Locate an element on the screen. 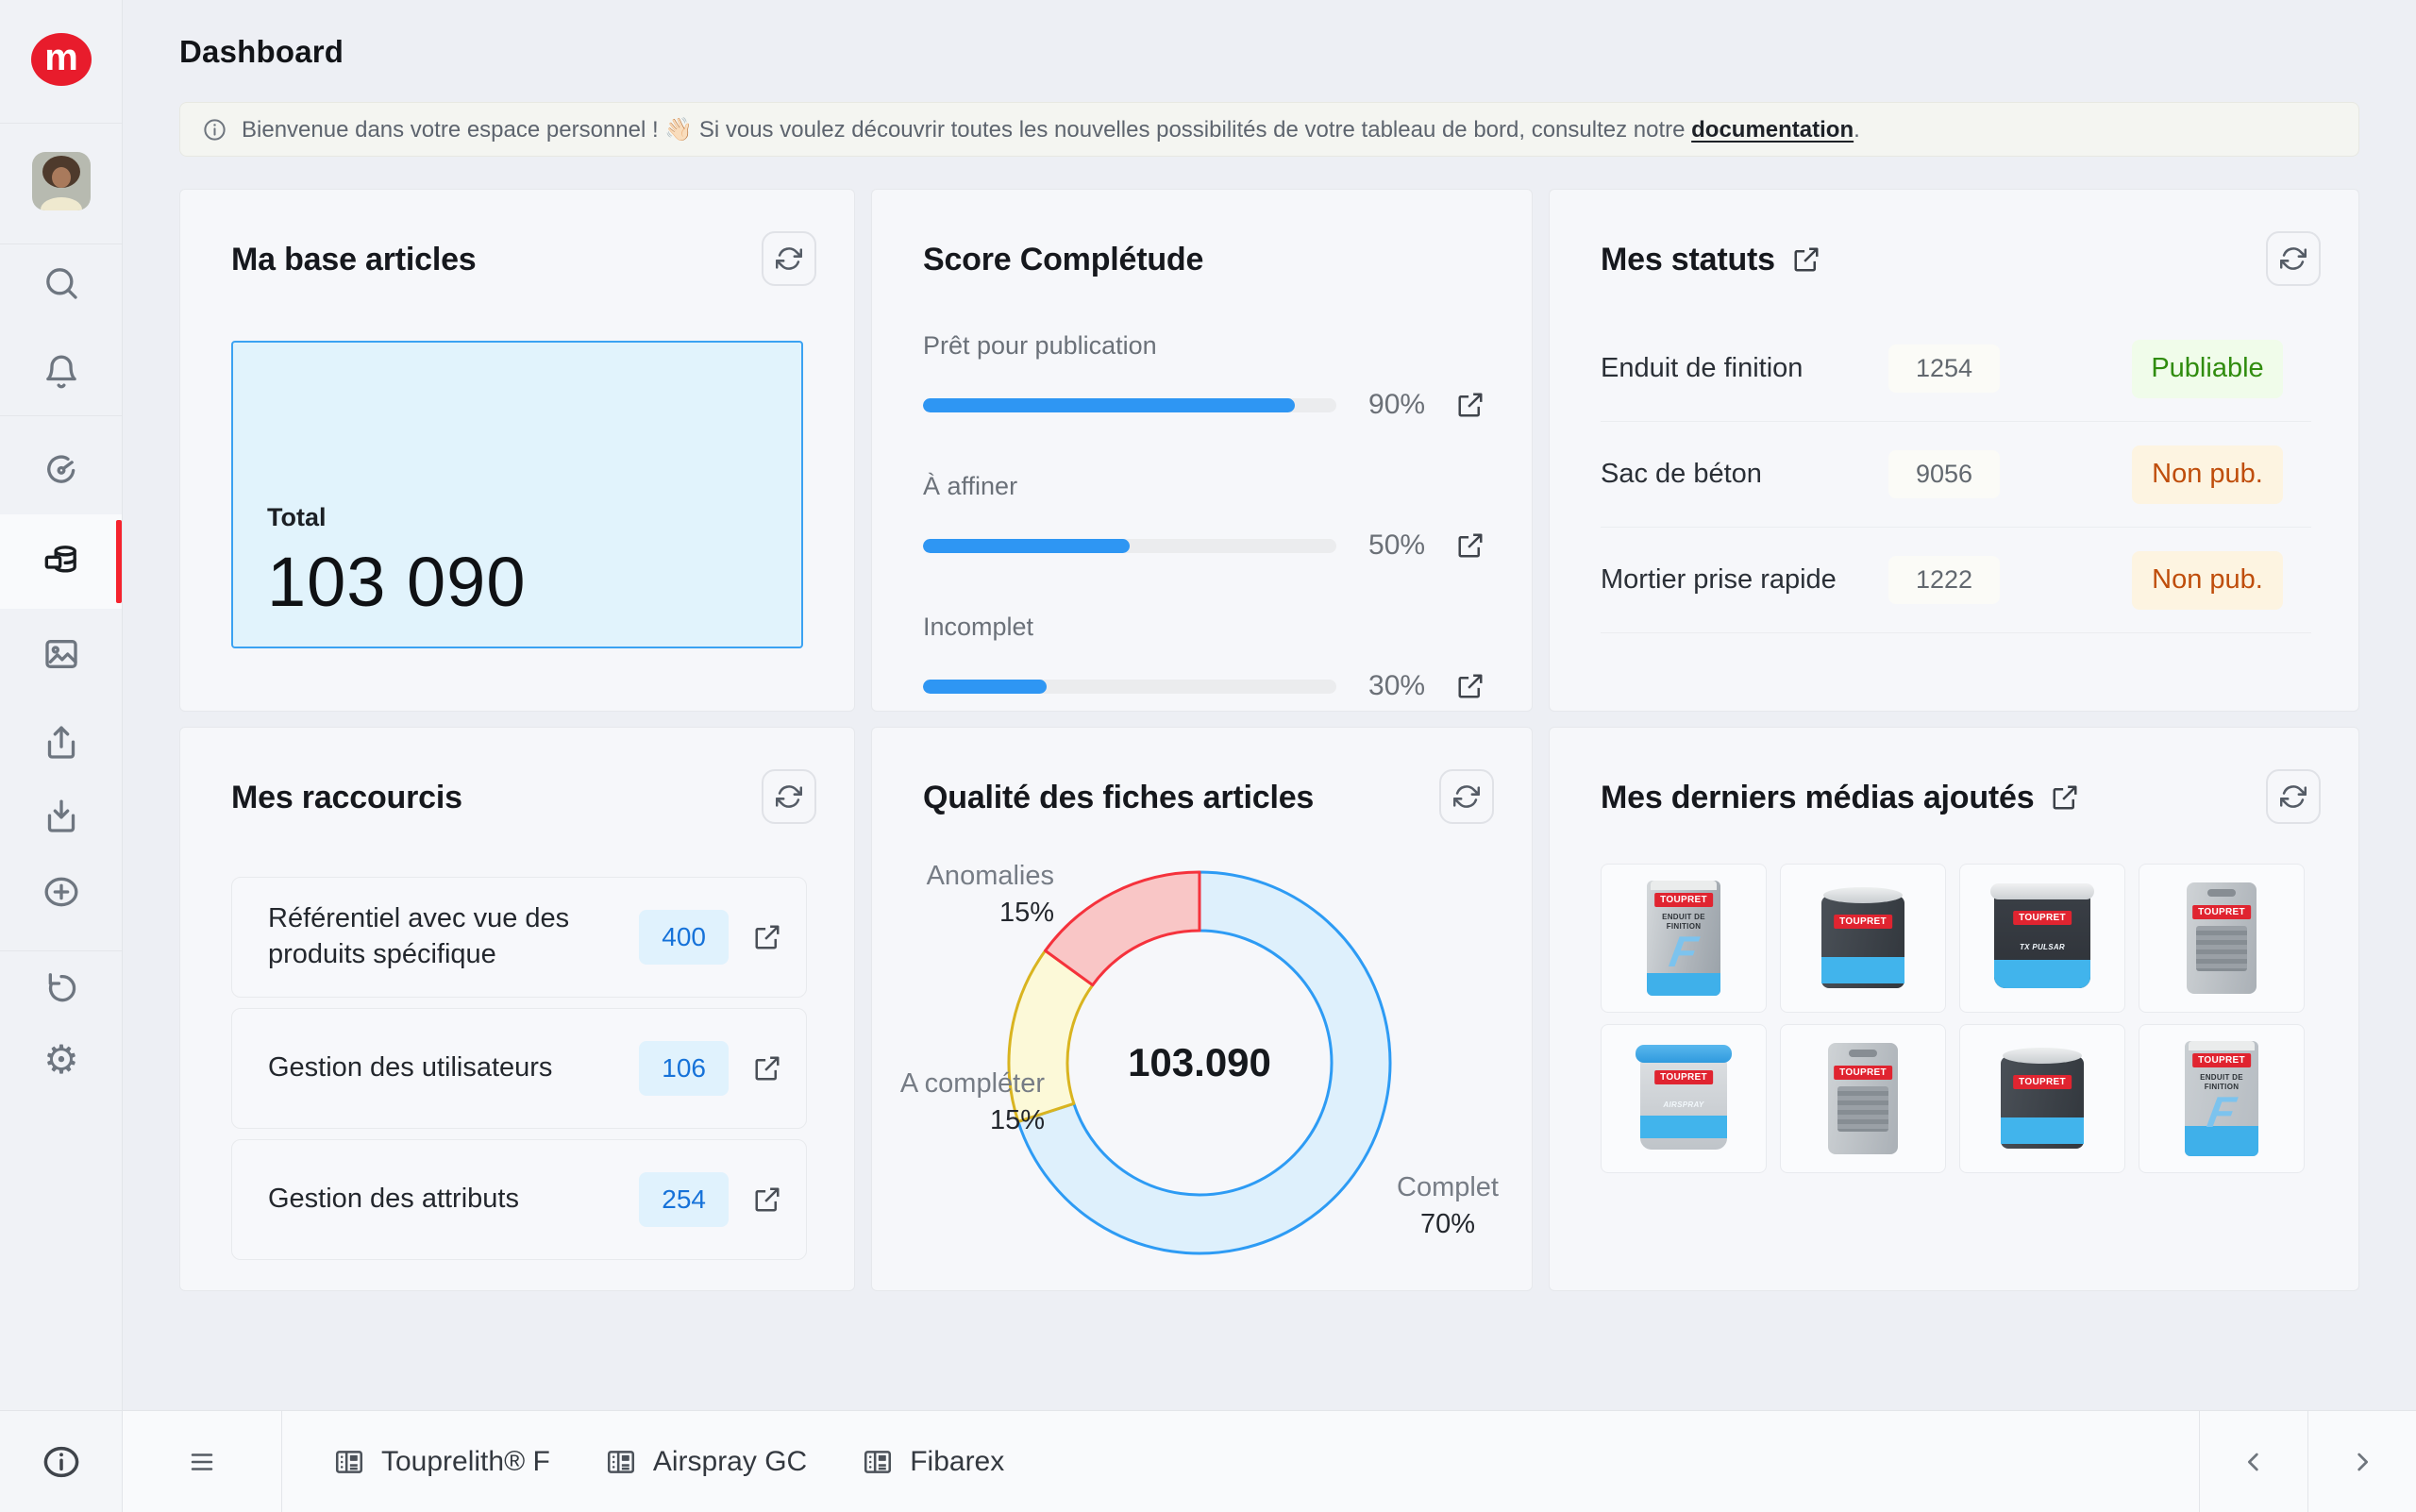  tab-pager is located at coordinates (2307, 1461).